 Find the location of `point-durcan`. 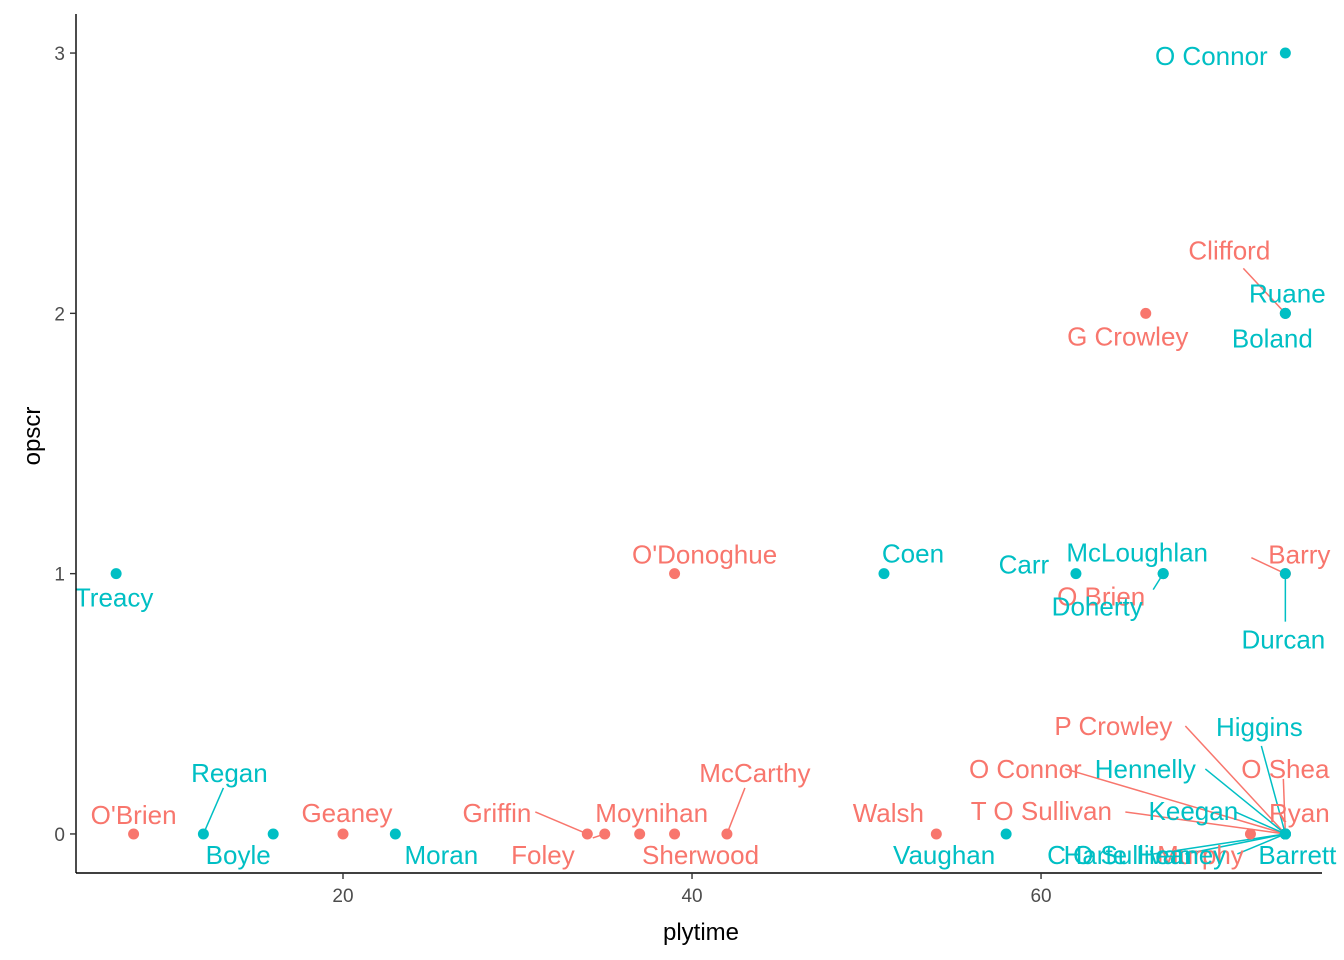

point-durcan is located at coordinates (1285, 574).